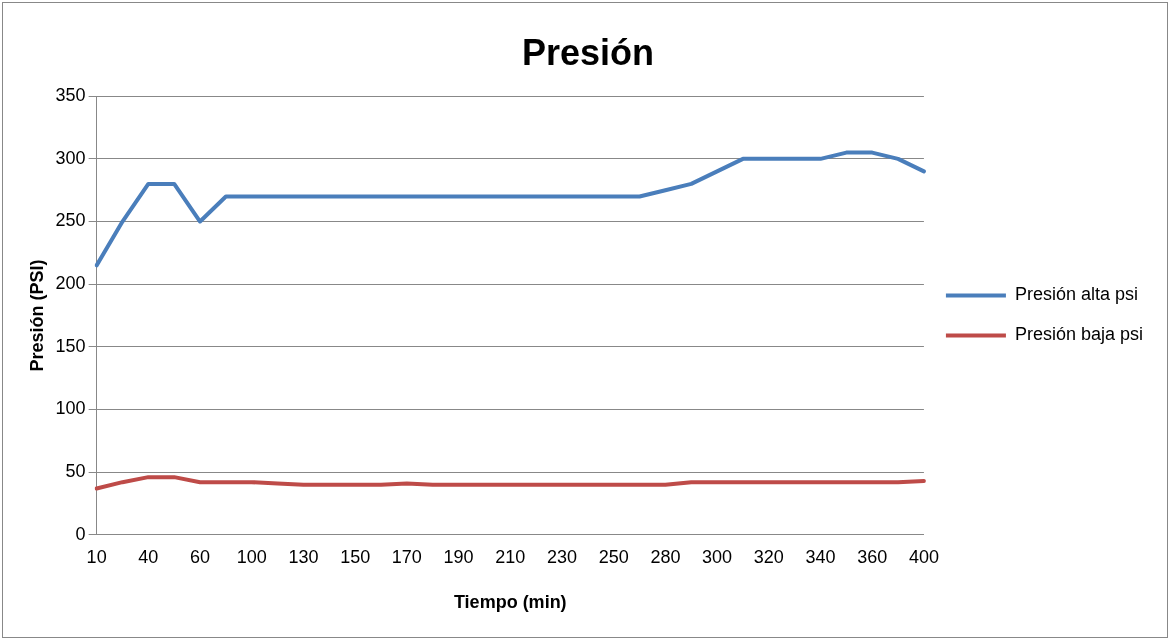 This screenshot has width=1175, height=643. I want to click on x-tick-label: 360, so click(872, 556).